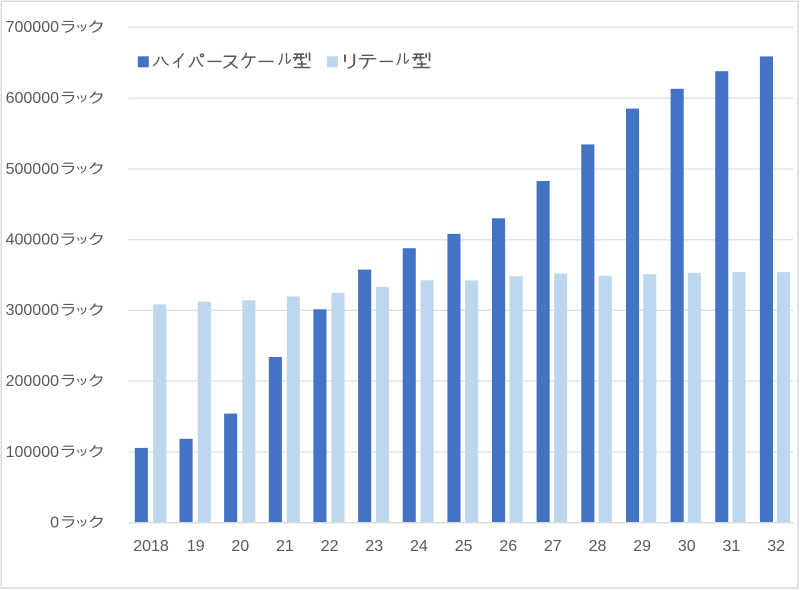  Describe the element at coordinates (553, 546) in the screenshot. I see `svg-text: 27` at that location.